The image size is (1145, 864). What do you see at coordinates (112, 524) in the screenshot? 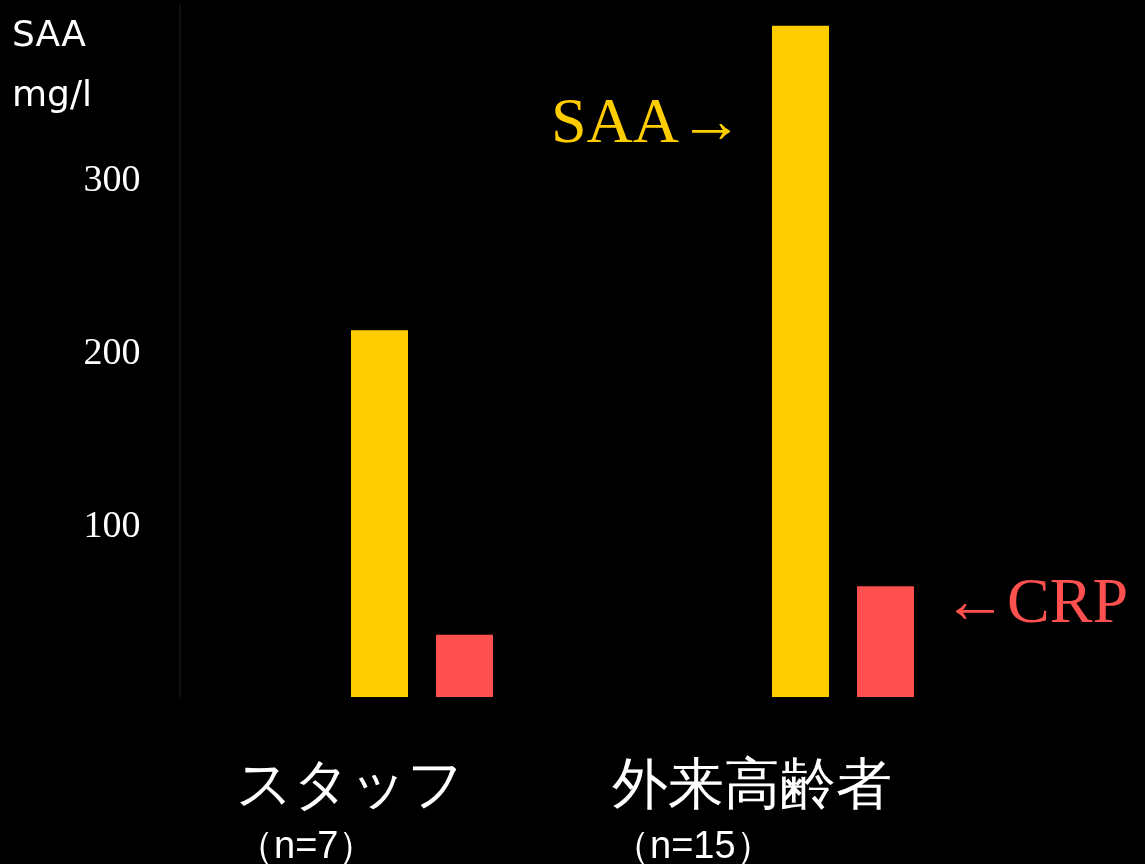
I see `y-tick-label: 100` at bounding box center [112, 524].